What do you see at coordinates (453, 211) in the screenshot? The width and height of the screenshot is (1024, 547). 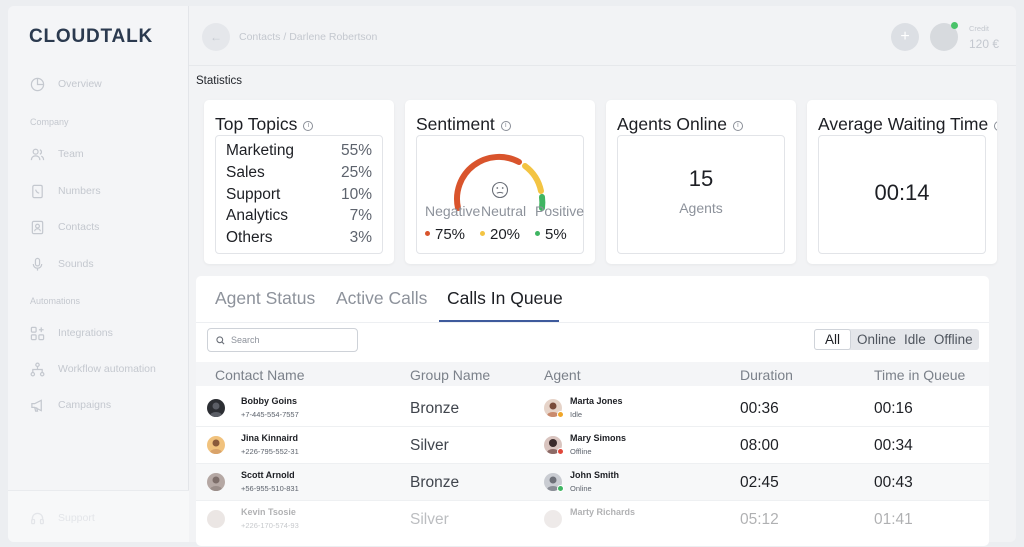 I see `negative-label: Negative` at bounding box center [453, 211].